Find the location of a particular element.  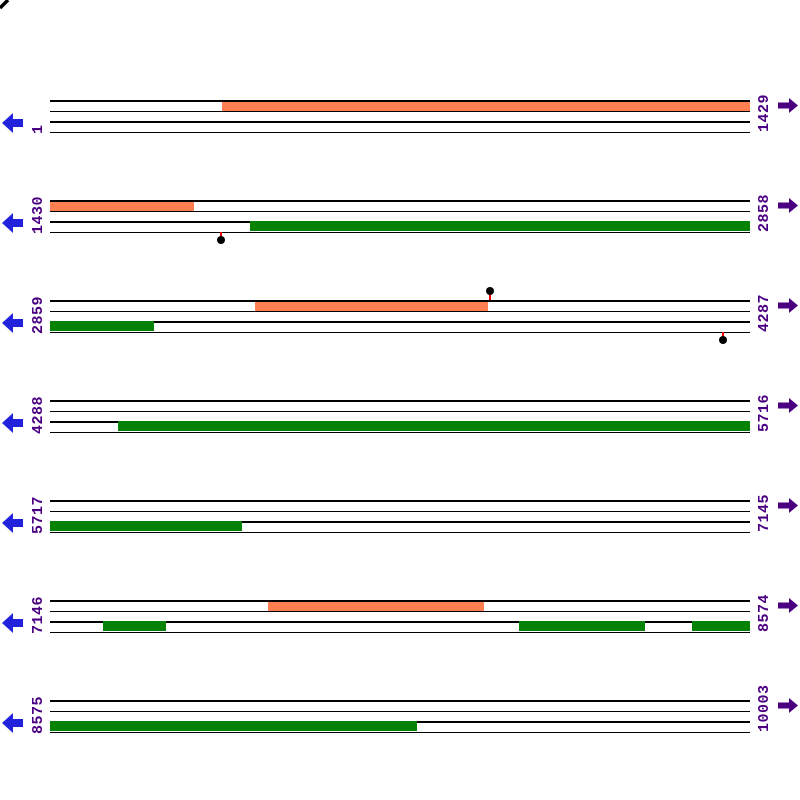

right-coordinate-label: 8574 is located at coordinates (764, 612).